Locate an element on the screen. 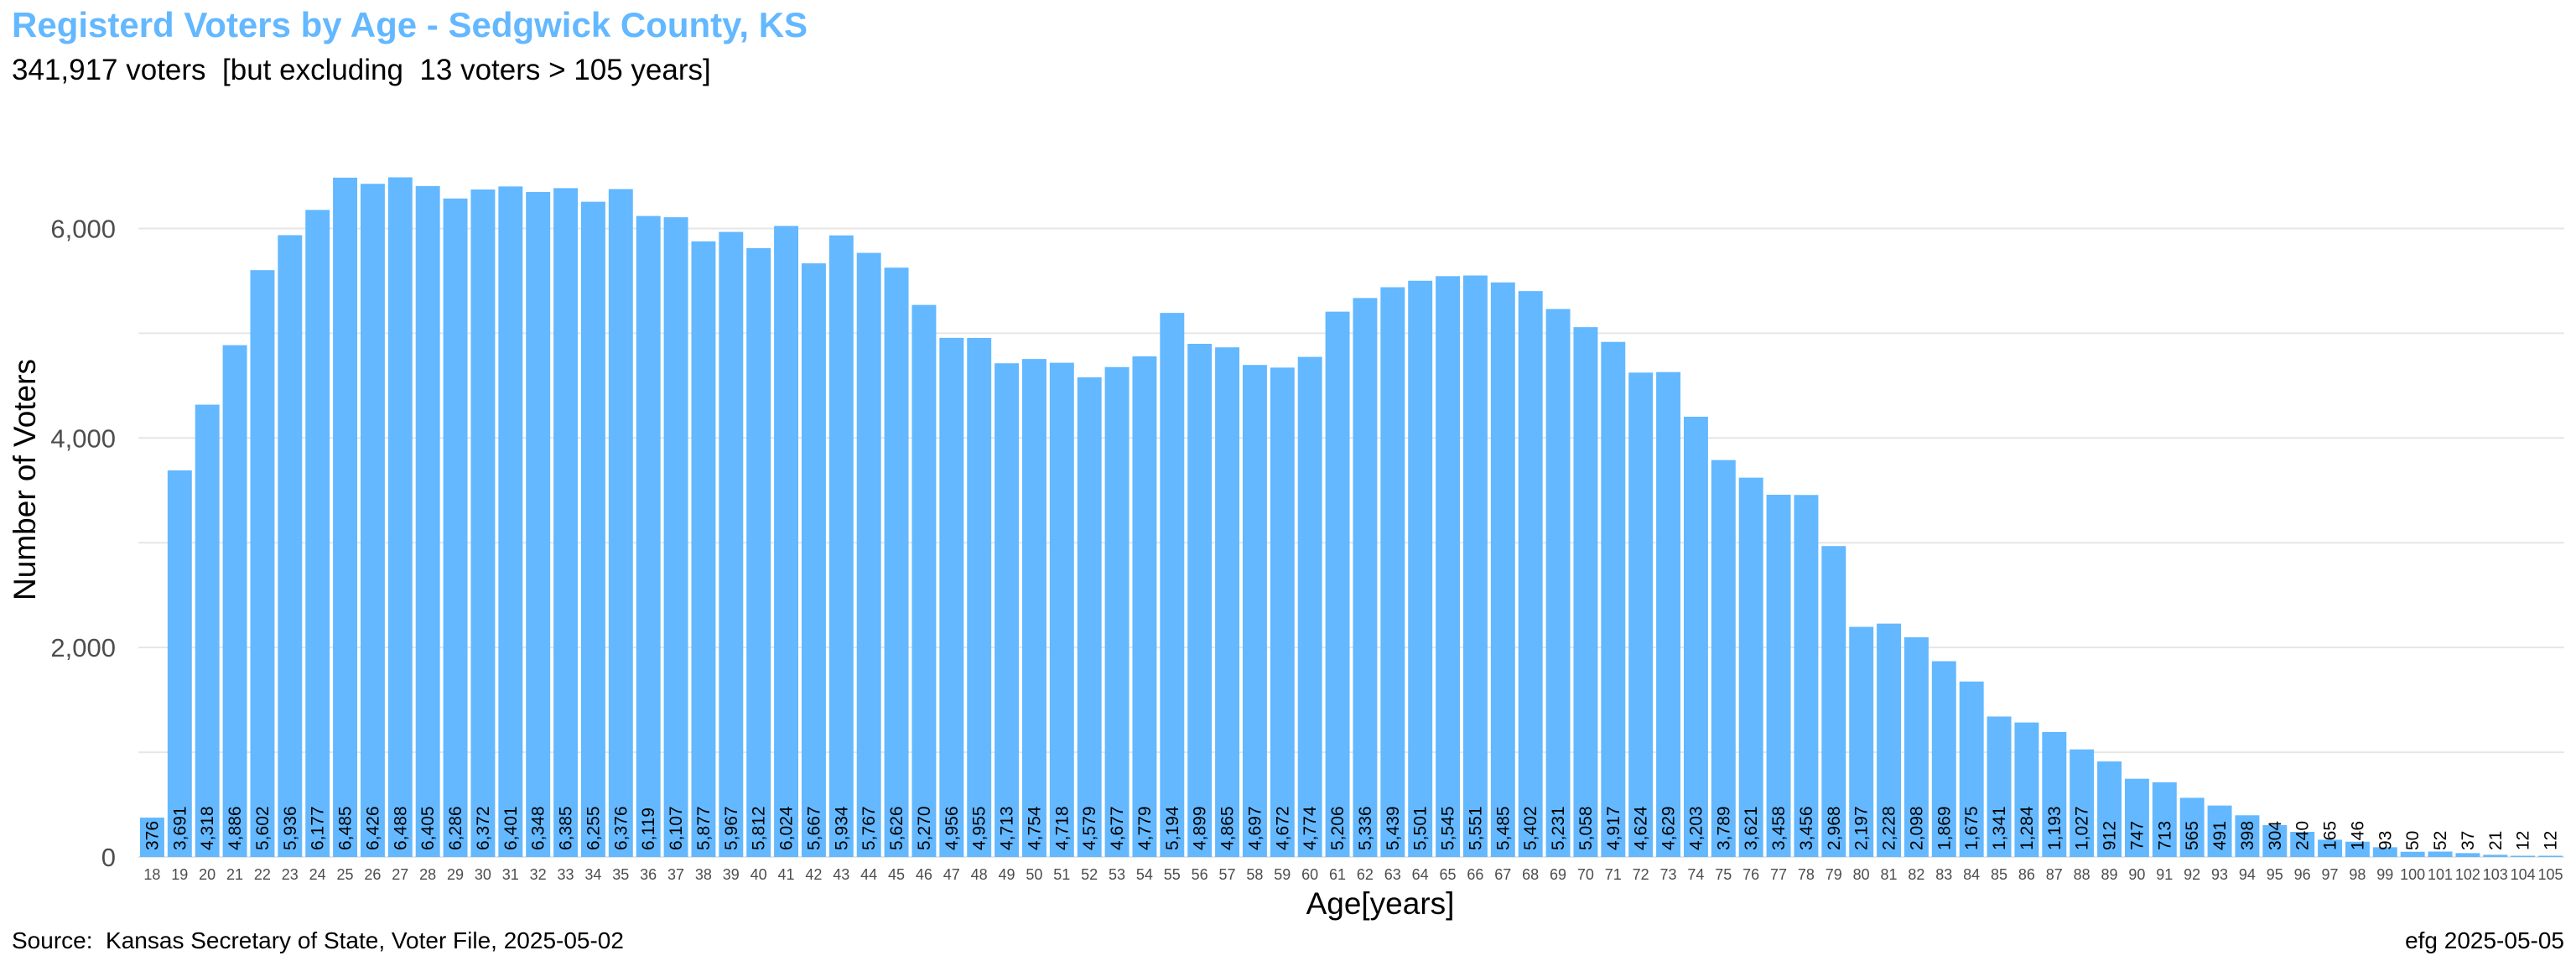 This screenshot has height=966, width=2576. y-tick-label: 2,000 is located at coordinates (83, 647).